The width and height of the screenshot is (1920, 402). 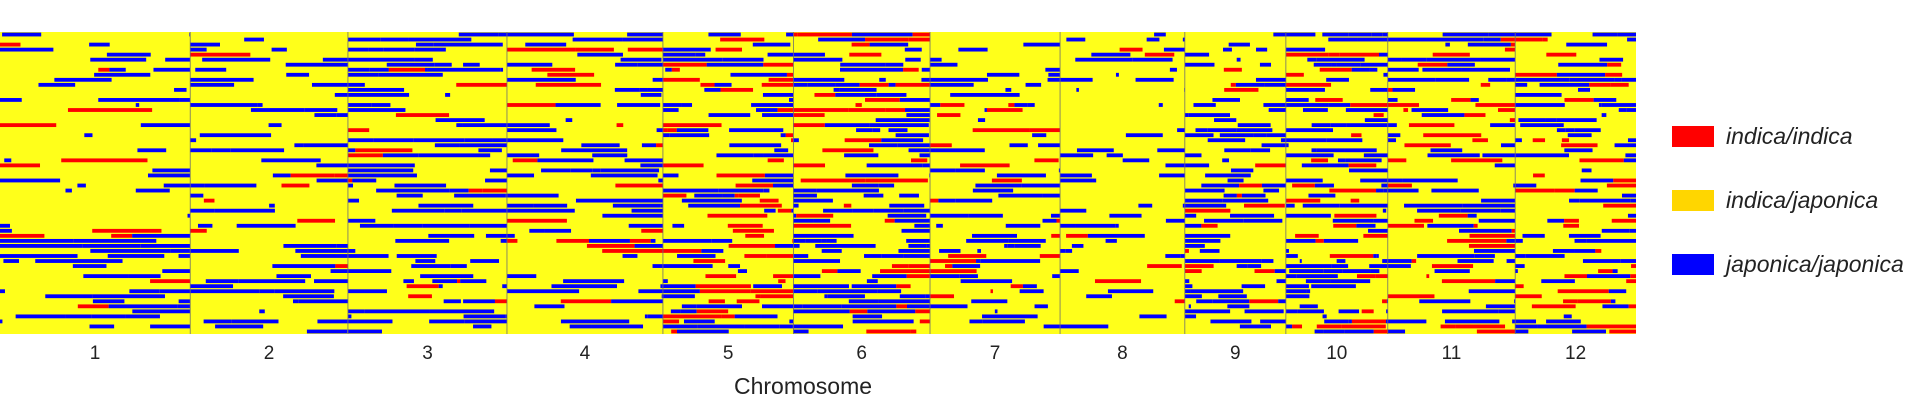 I want to click on x-axis-label: Chromosome, so click(x=803, y=386).